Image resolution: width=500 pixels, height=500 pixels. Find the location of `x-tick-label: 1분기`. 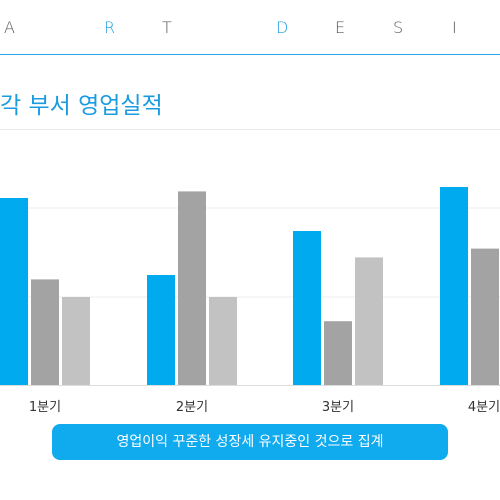

x-tick-label: 1분기 is located at coordinates (45, 407).